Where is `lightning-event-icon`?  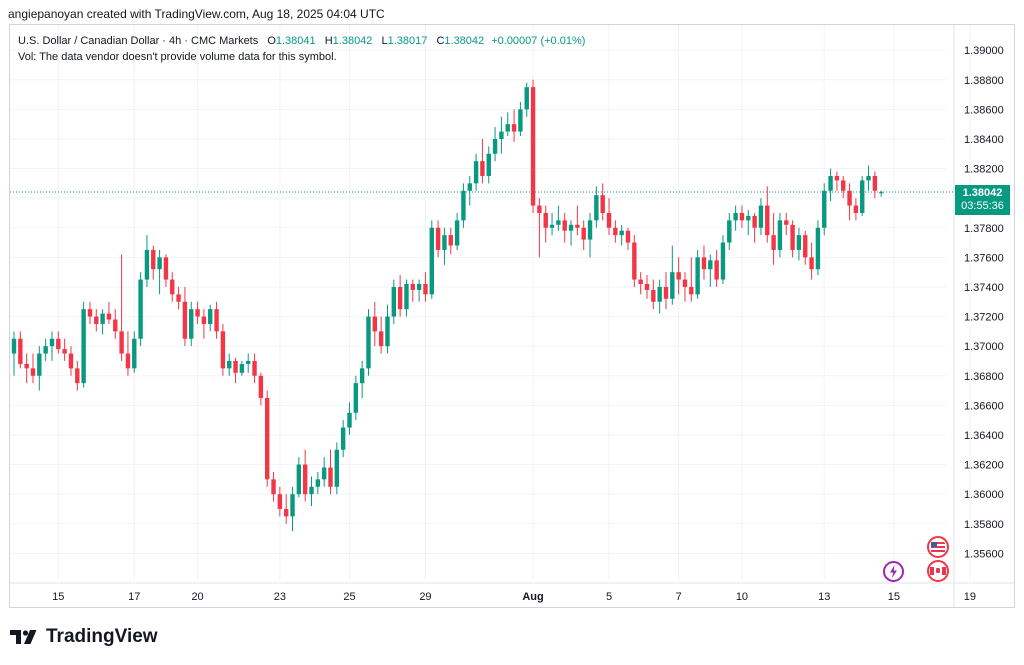 lightning-event-icon is located at coordinates (893, 571).